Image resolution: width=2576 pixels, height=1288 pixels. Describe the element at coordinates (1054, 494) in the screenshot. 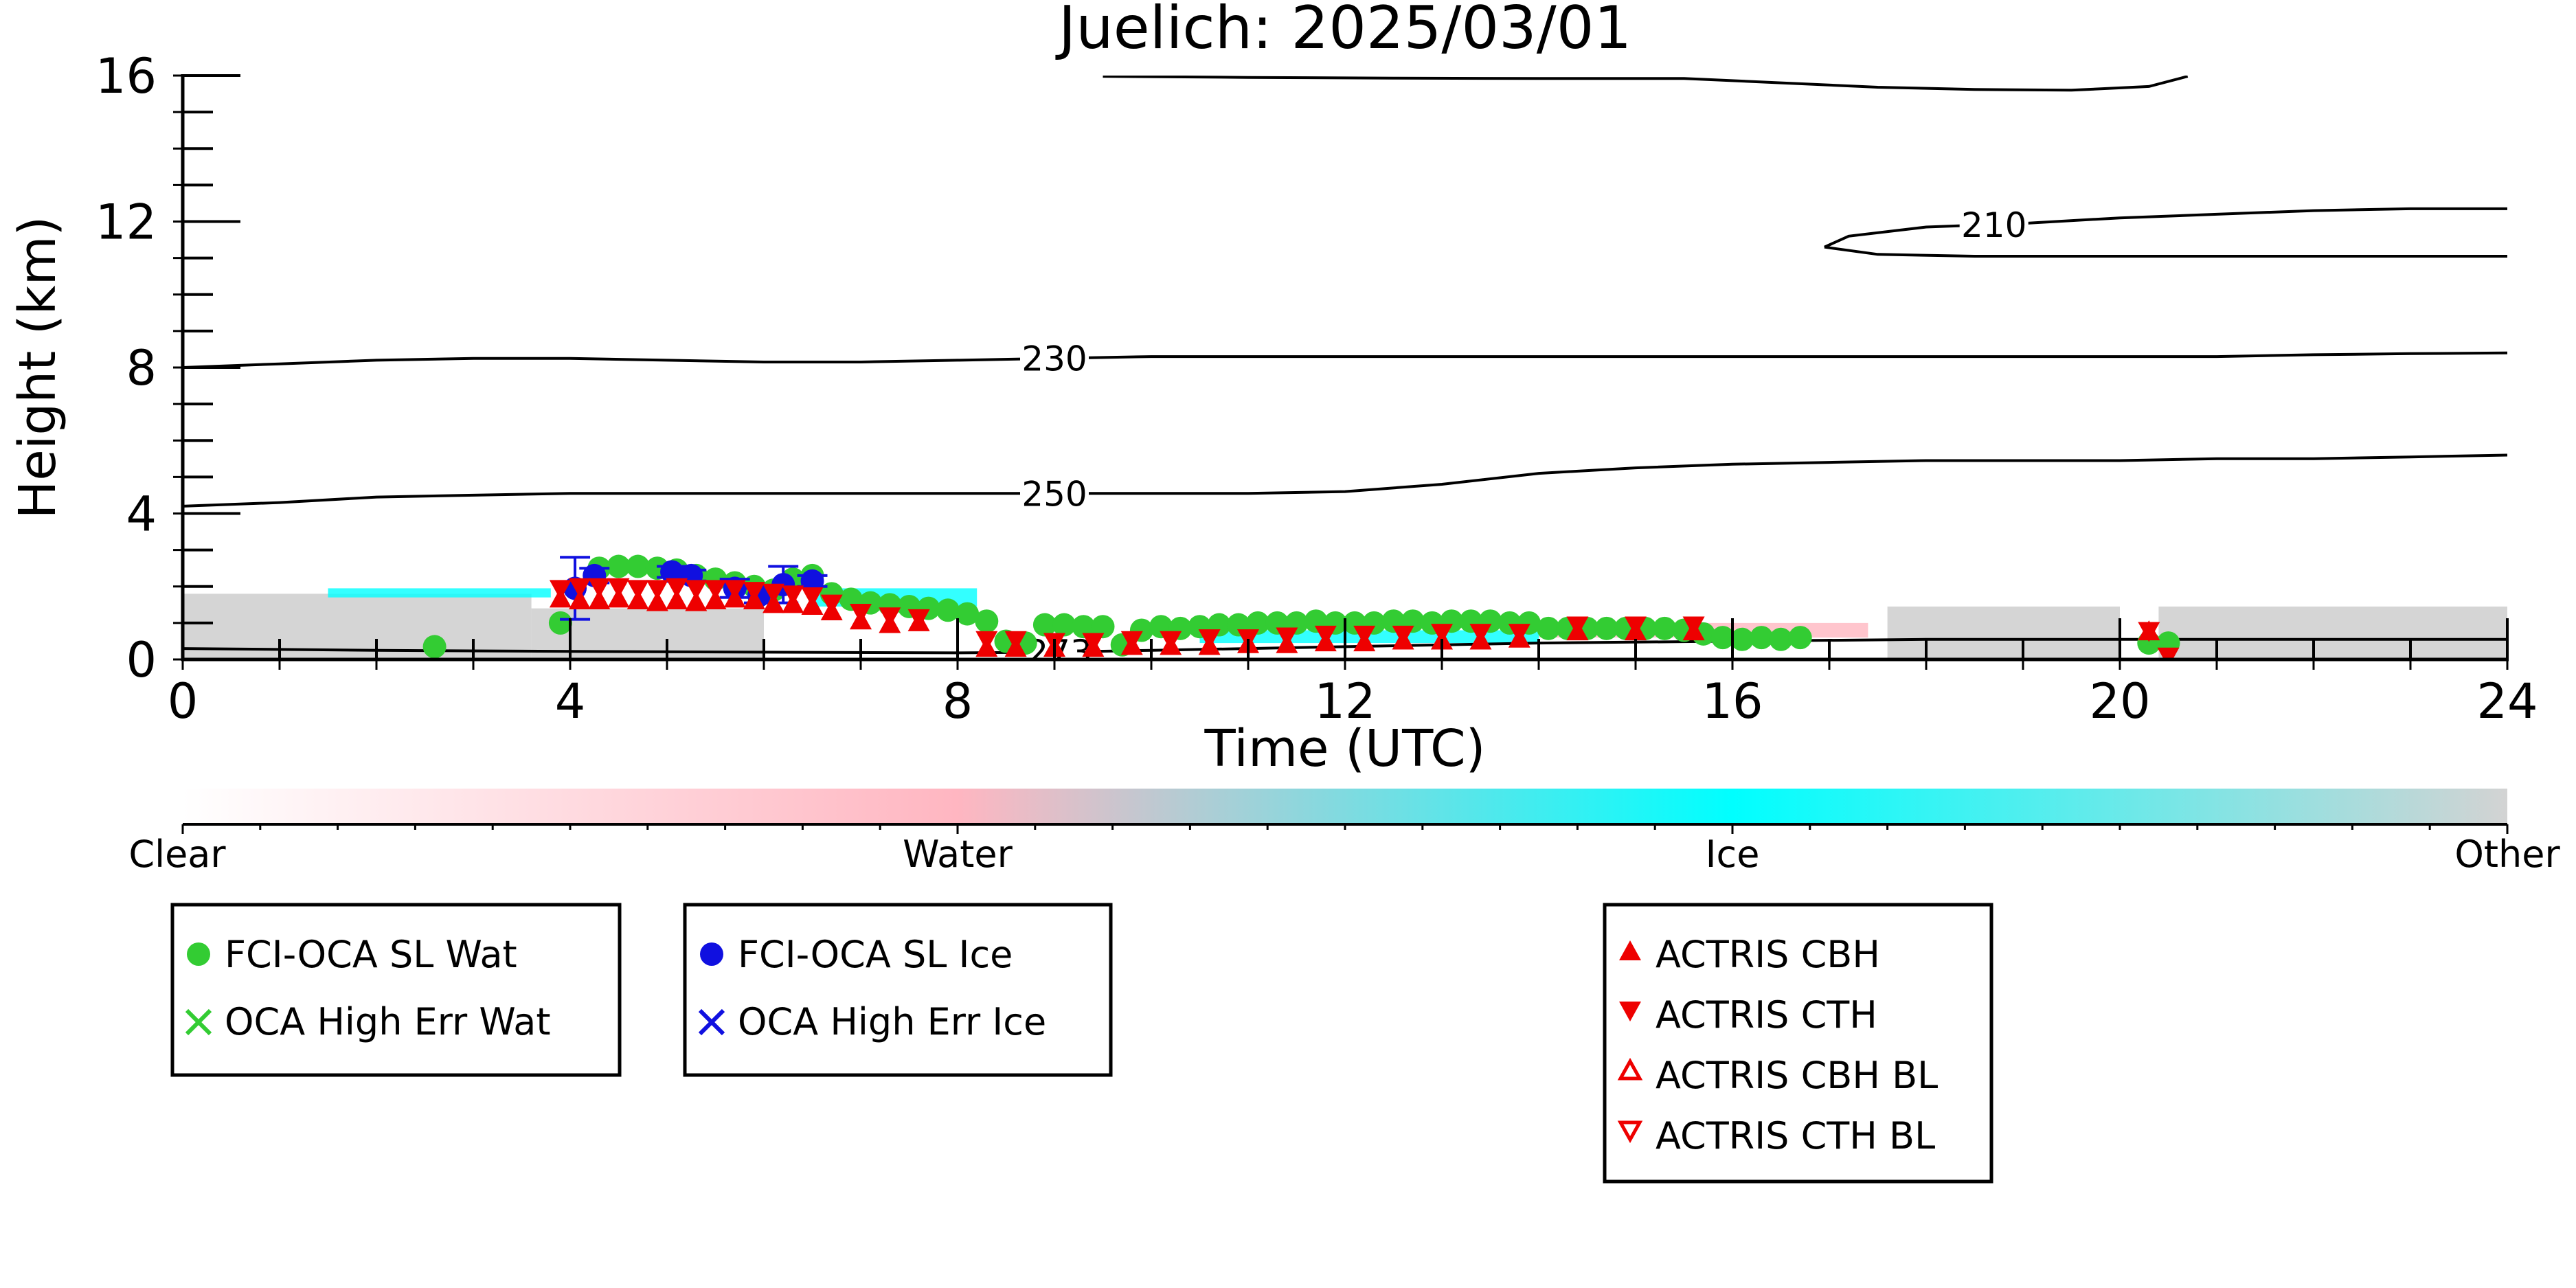

I see `contour-label: 250` at that location.